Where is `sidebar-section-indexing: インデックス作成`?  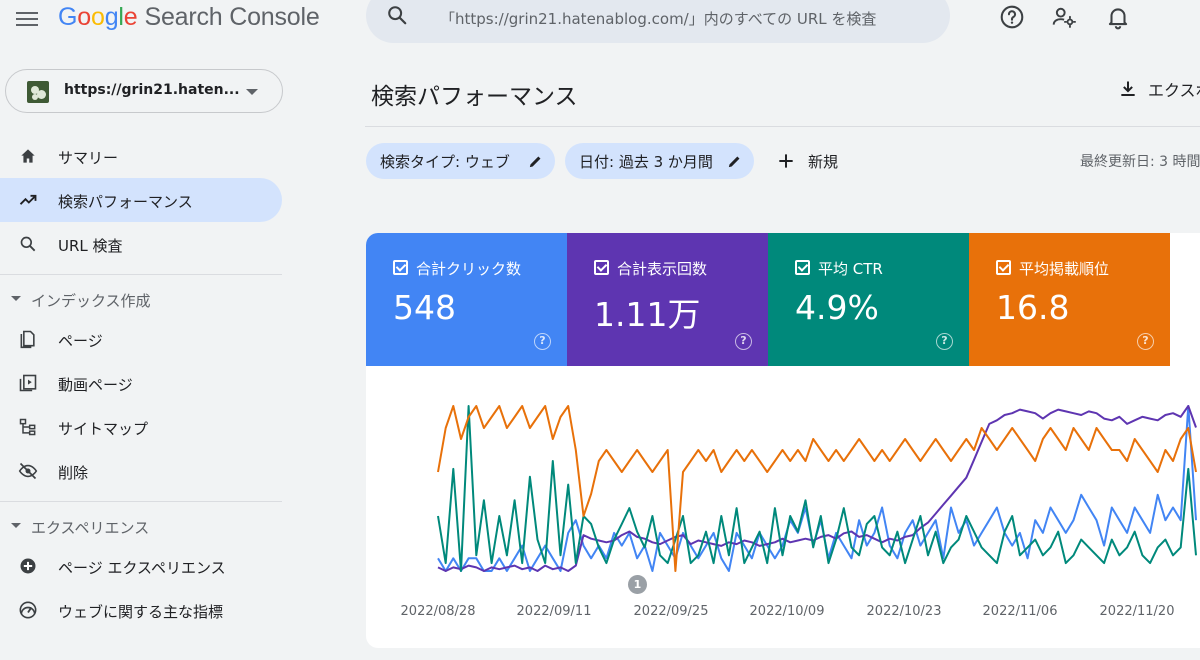 sidebar-section-indexing: インデックス作成 is located at coordinates (141, 299).